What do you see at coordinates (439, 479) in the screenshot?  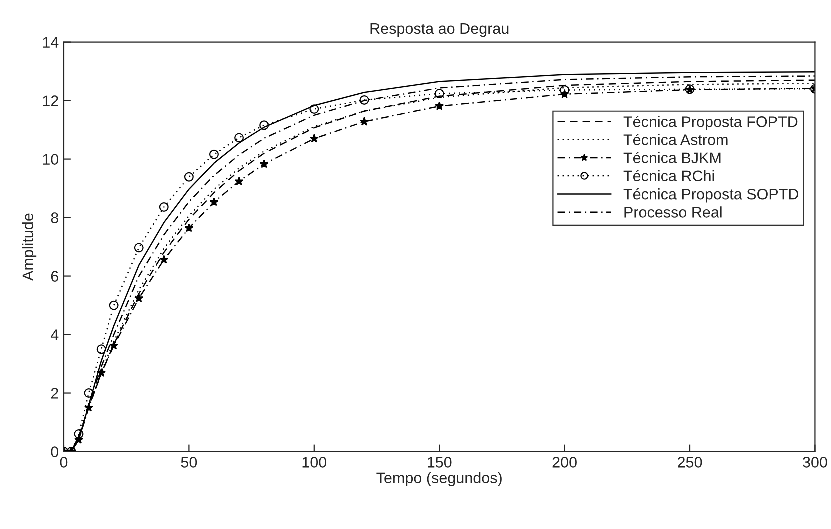 I see `x-axis-title: Tempo (segundos)` at bounding box center [439, 479].